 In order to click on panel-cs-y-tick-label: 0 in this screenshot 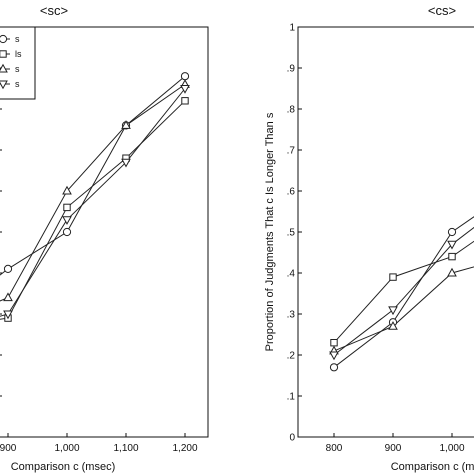, I will do `click(292, 438)`.